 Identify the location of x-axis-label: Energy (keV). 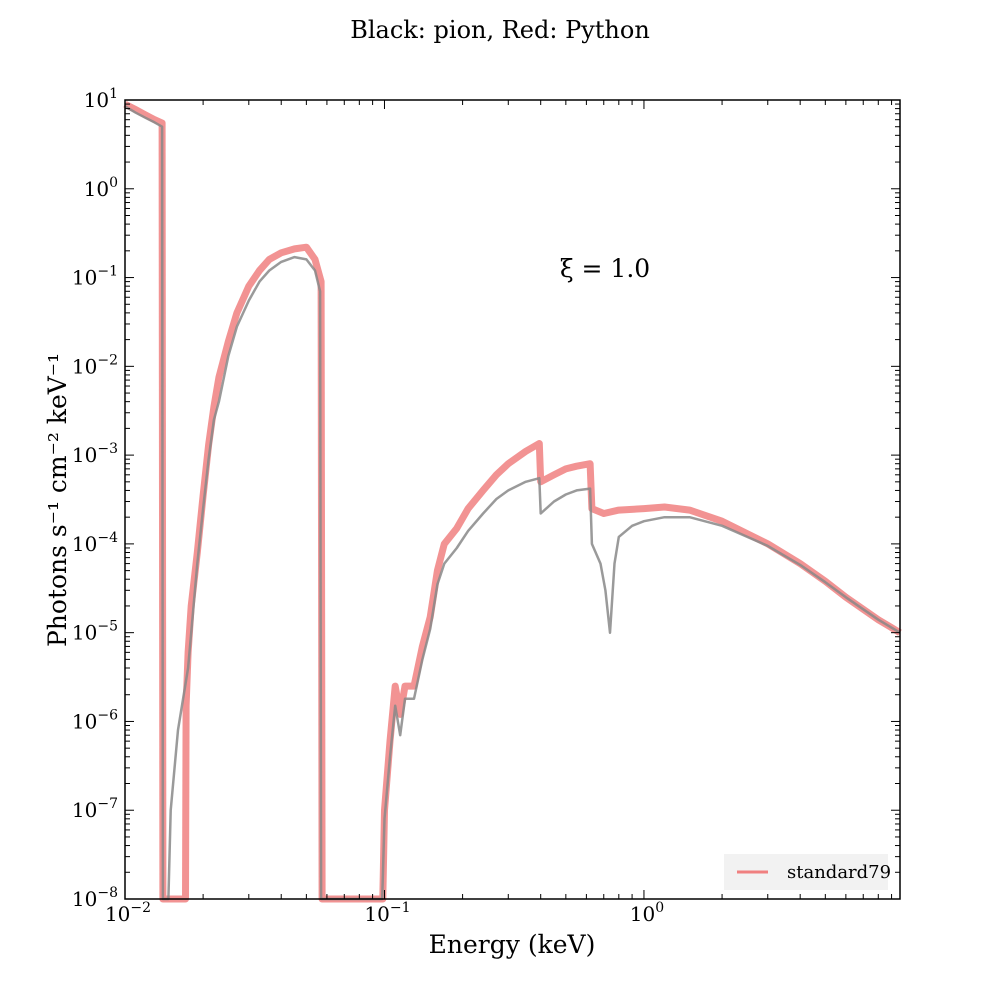
(512, 944).